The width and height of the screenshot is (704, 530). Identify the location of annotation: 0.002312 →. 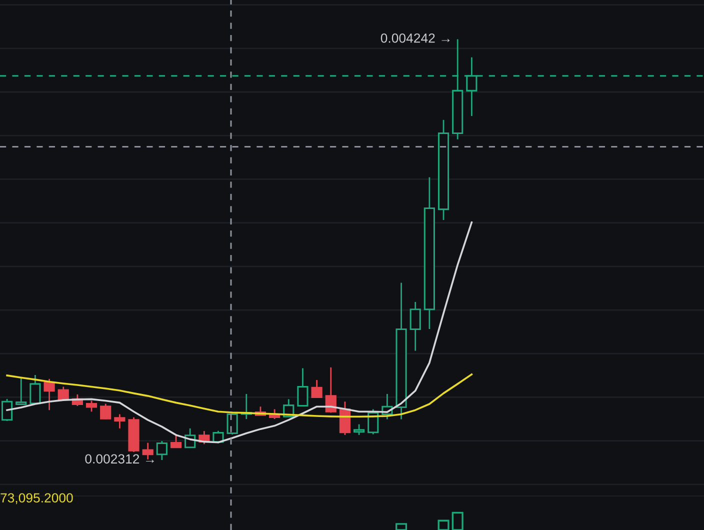
(119, 459).